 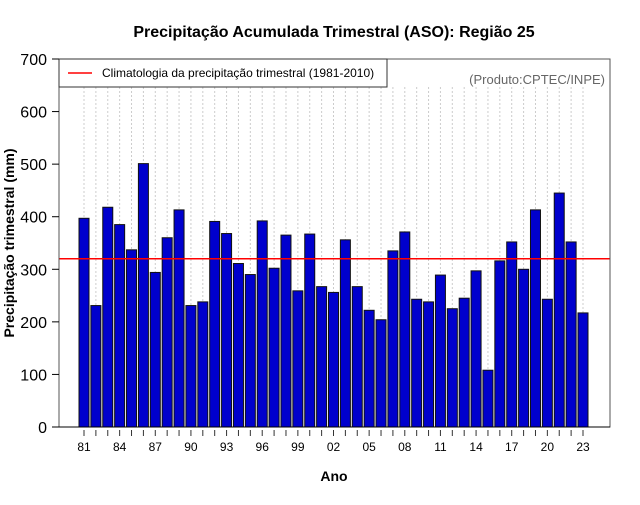 I want to click on bar-2007, so click(x=393, y=339).